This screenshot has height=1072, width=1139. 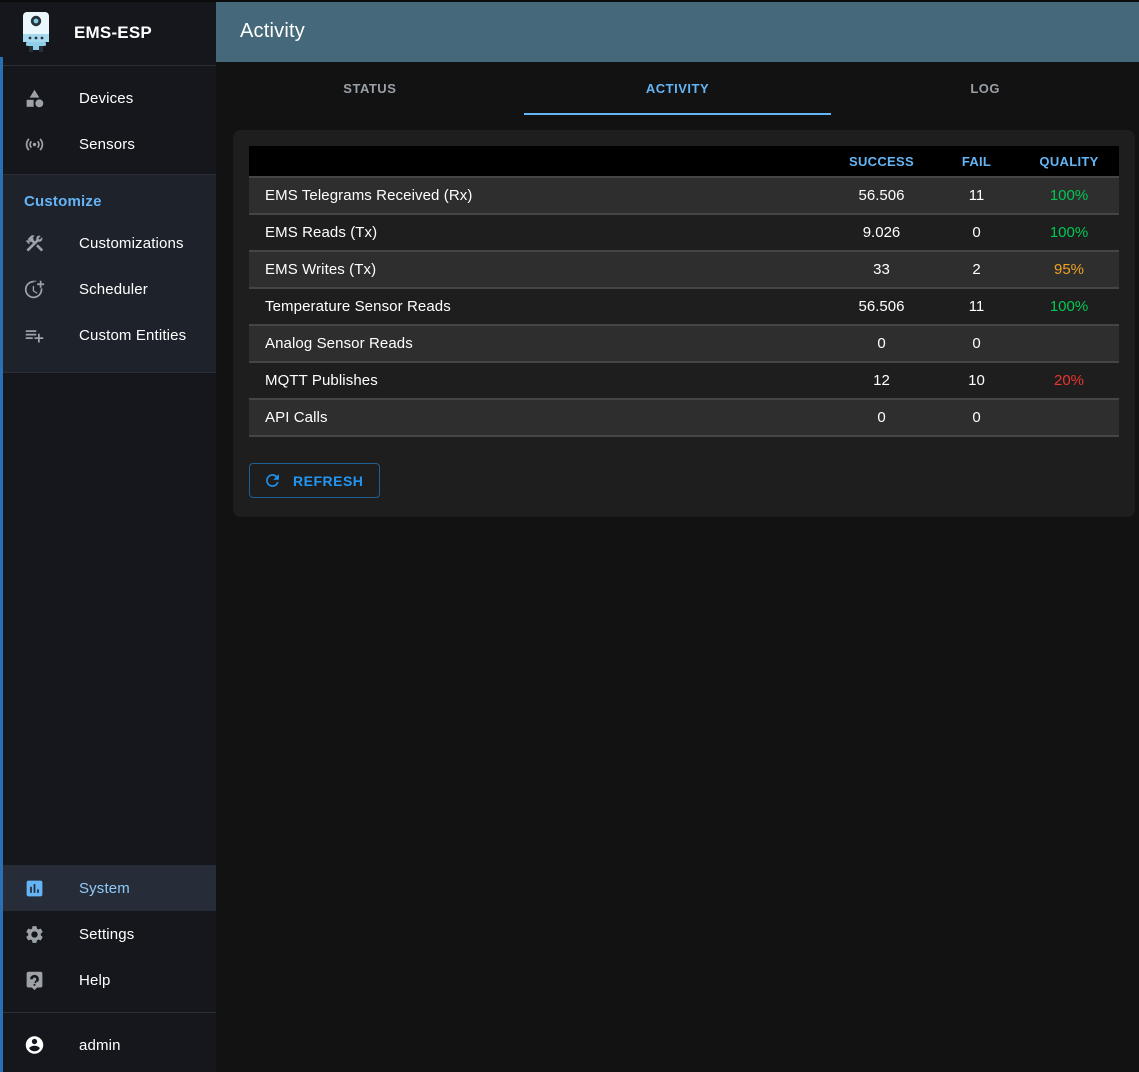 I want to click on browser-edge-stripe, so click(x=1, y=564).